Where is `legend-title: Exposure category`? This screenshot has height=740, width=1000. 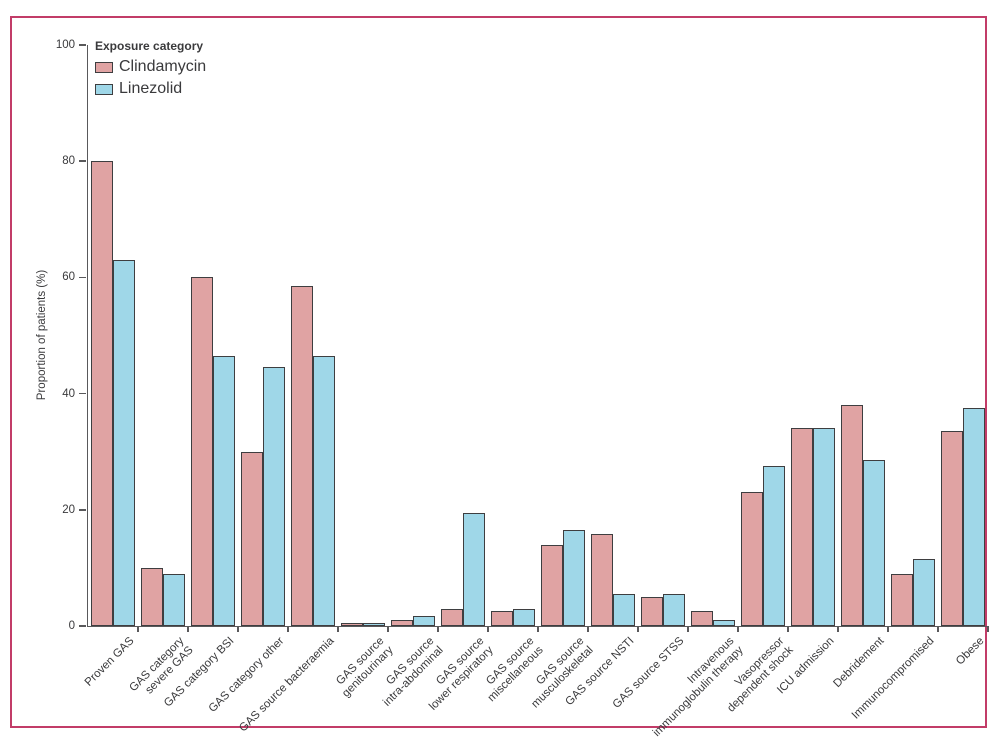
legend-title: Exposure category is located at coordinates (149, 46).